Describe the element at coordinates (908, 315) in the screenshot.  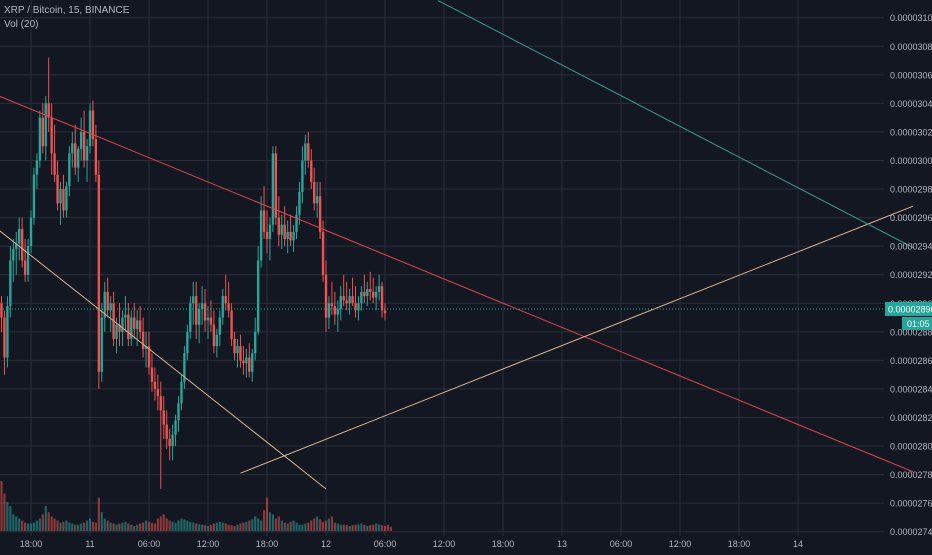
I see `current-price-badge: 0.00002896 01:05` at that location.